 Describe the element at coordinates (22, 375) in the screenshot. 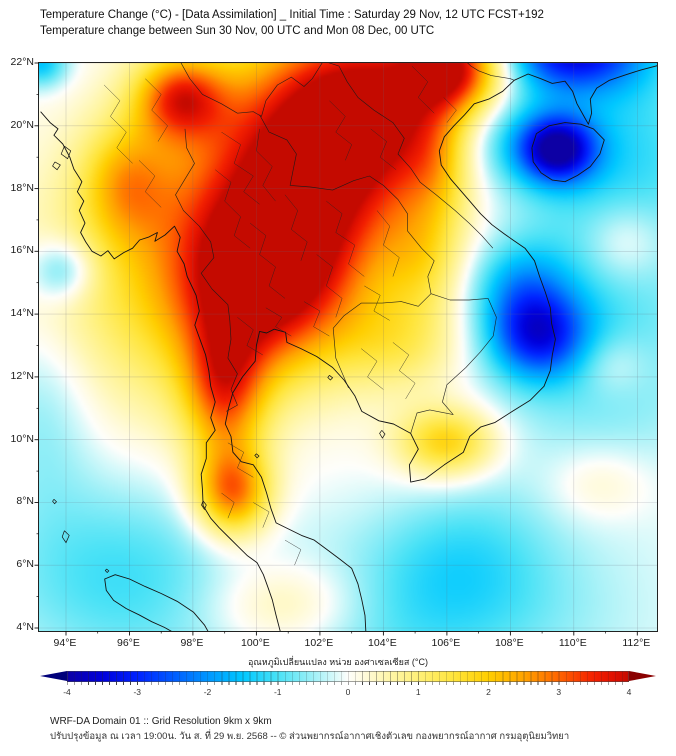

I see `y-axis-tick-label: 12°N` at that location.